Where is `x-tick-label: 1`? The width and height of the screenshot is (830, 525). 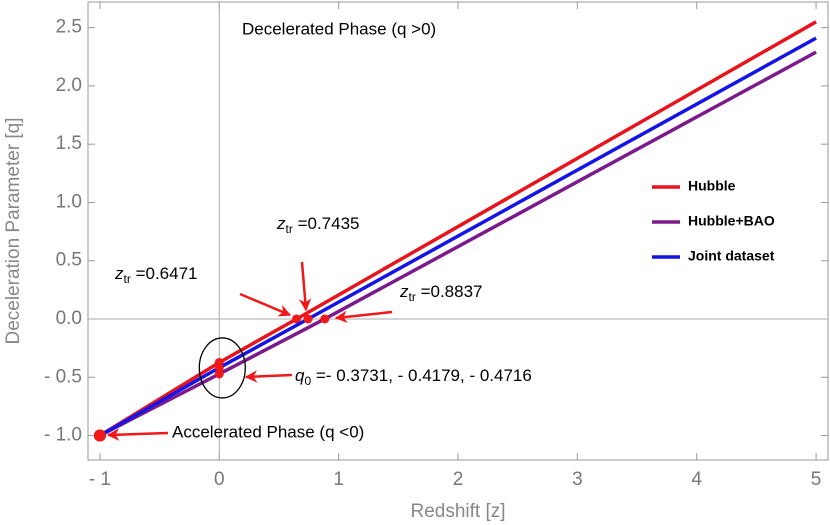 x-tick-label: 1 is located at coordinates (338, 479).